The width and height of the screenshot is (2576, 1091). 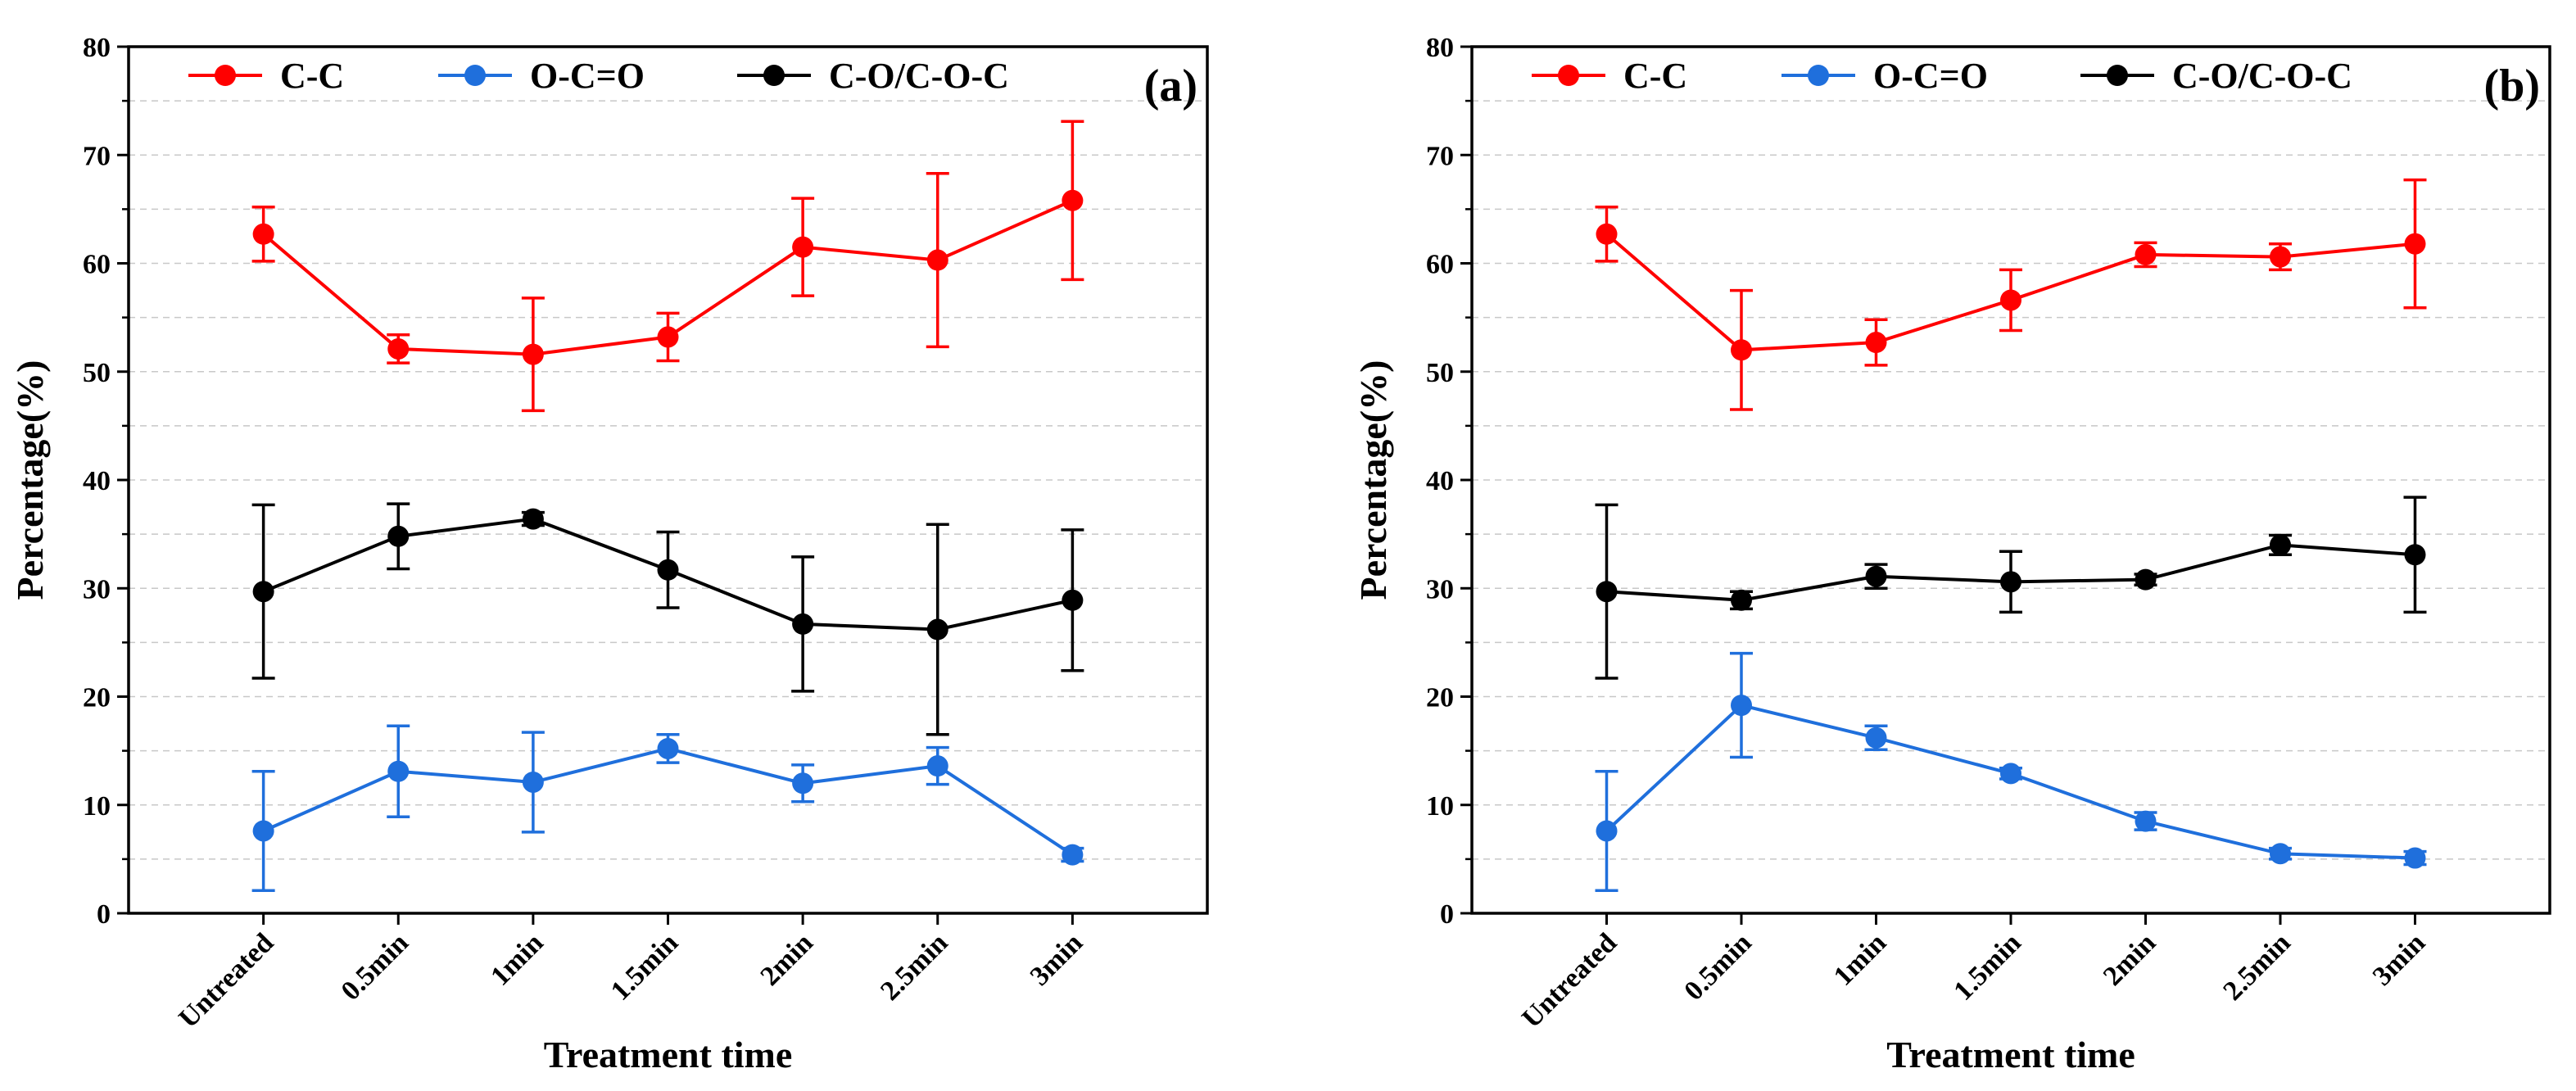 What do you see at coordinates (2256, 967) in the screenshot?
I see `x-tick-label: 2.5min` at bounding box center [2256, 967].